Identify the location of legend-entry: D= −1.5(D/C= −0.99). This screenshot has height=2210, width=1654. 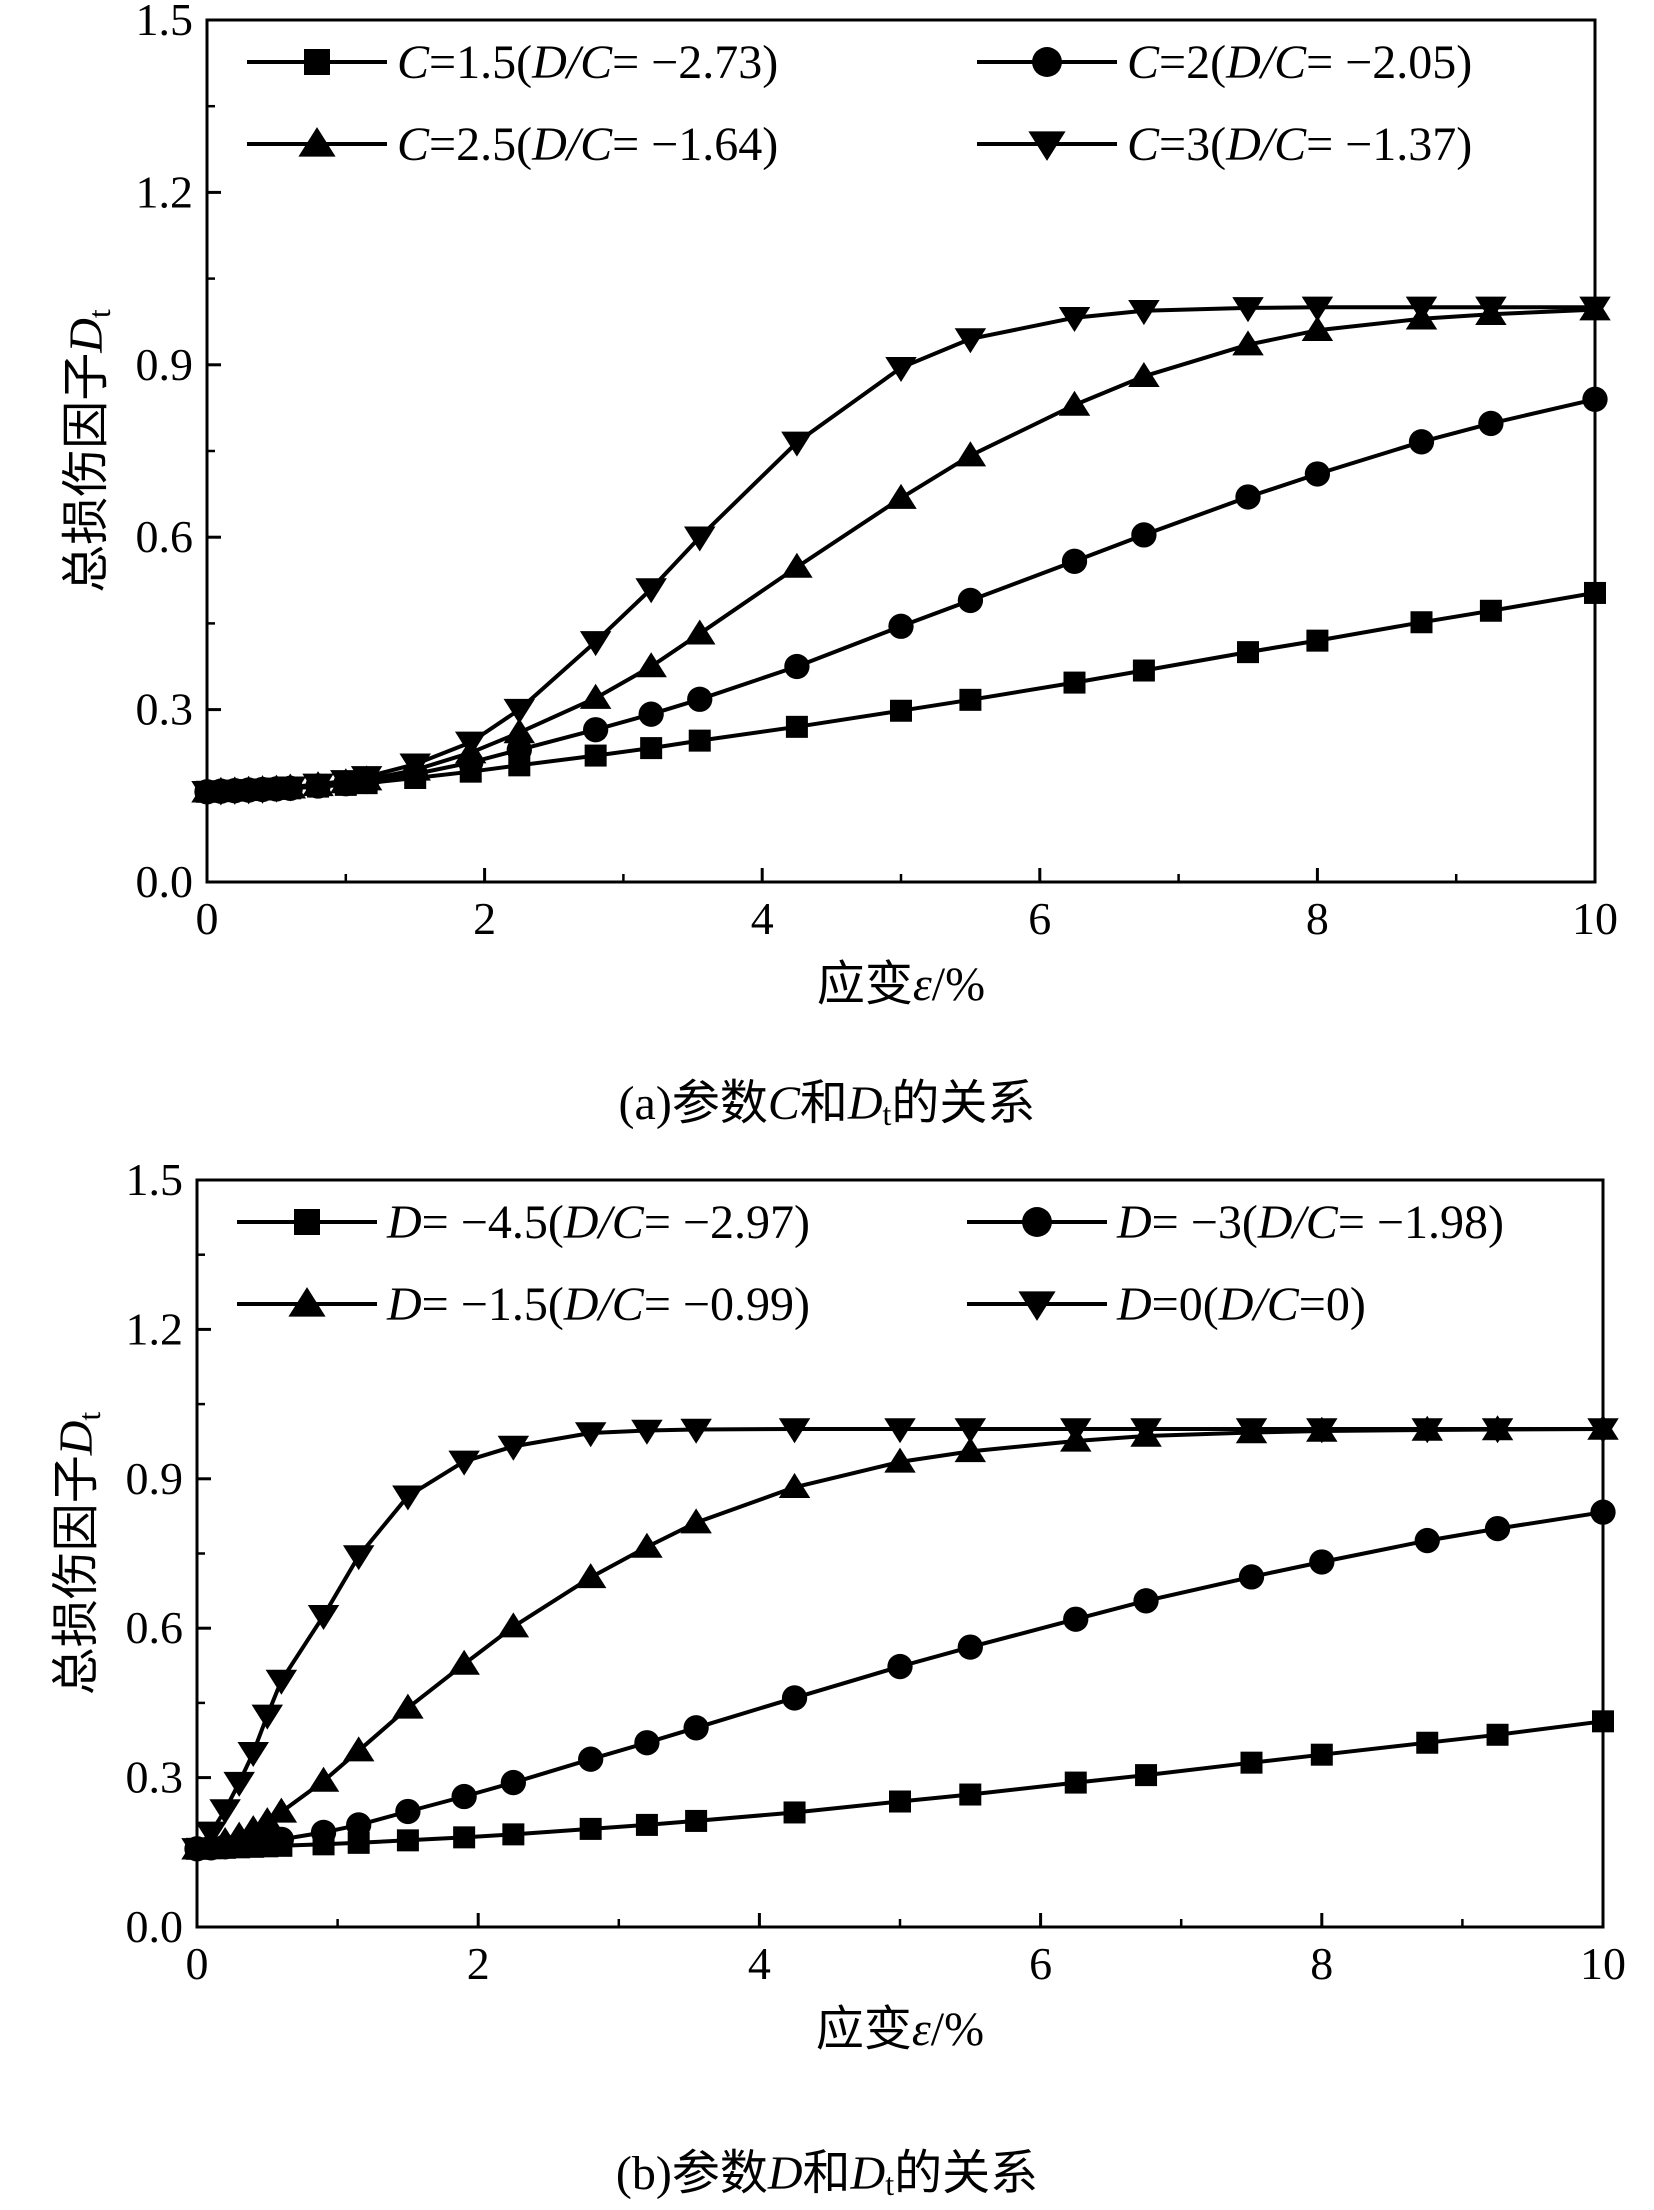
(523, 1304).